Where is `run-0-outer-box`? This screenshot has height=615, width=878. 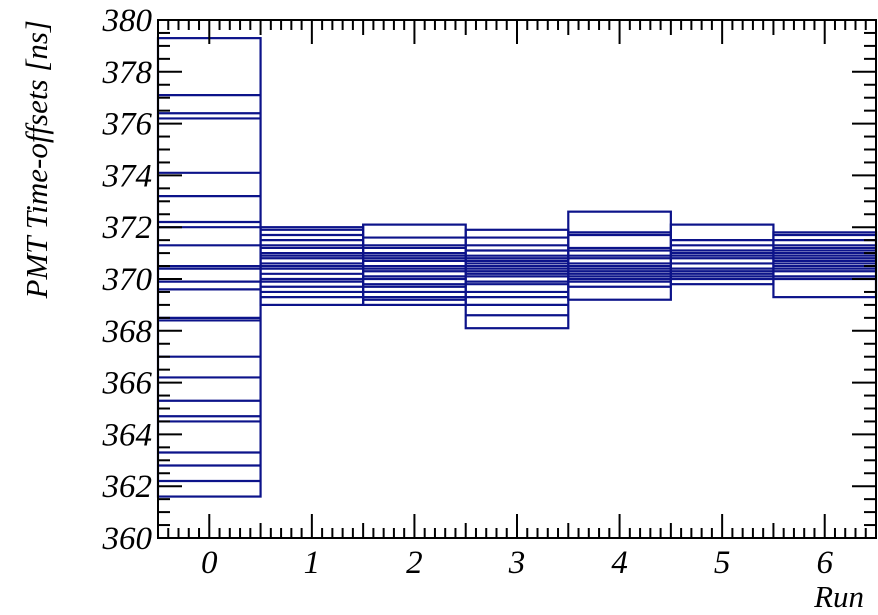
run-0-outer-box is located at coordinates (209, 267).